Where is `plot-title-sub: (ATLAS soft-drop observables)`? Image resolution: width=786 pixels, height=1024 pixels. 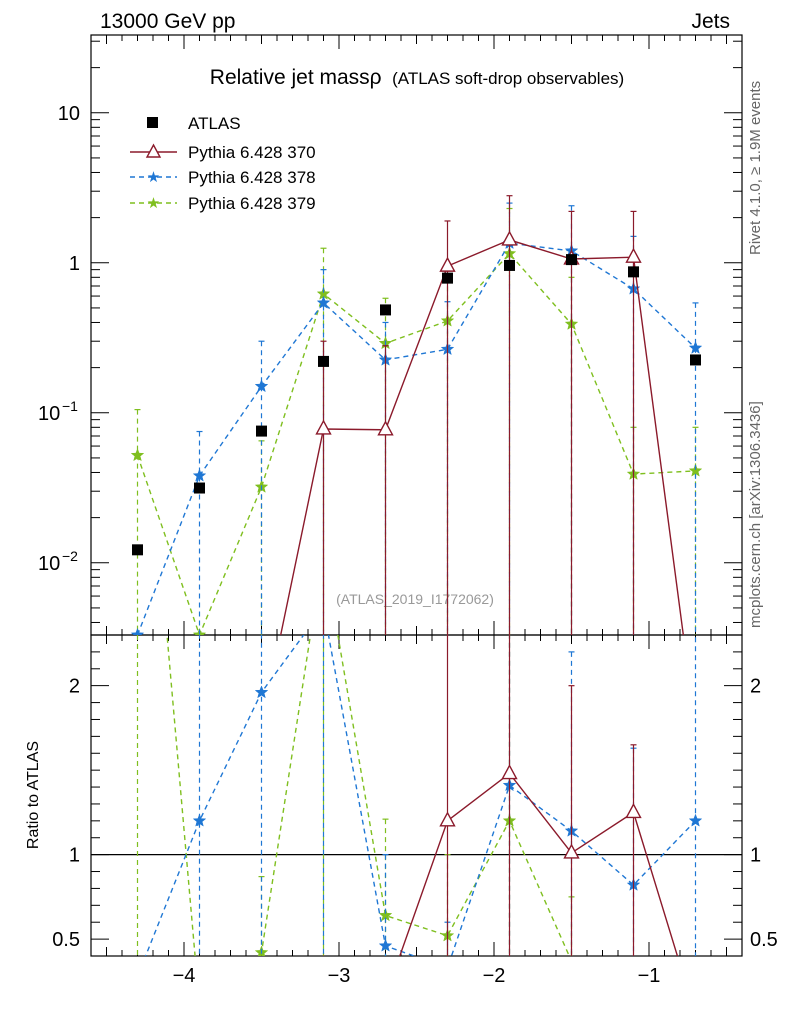
plot-title-sub: (ATLAS soft-drop observables) is located at coordinates (508, 78).